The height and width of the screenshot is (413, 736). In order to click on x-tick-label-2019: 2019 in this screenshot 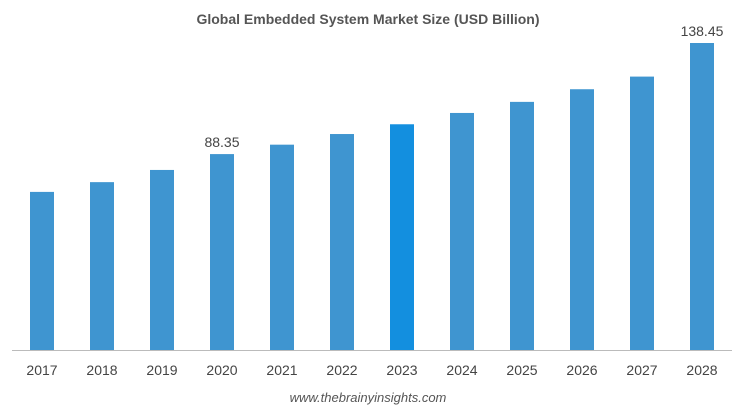, I will do `click(161, 370)`.